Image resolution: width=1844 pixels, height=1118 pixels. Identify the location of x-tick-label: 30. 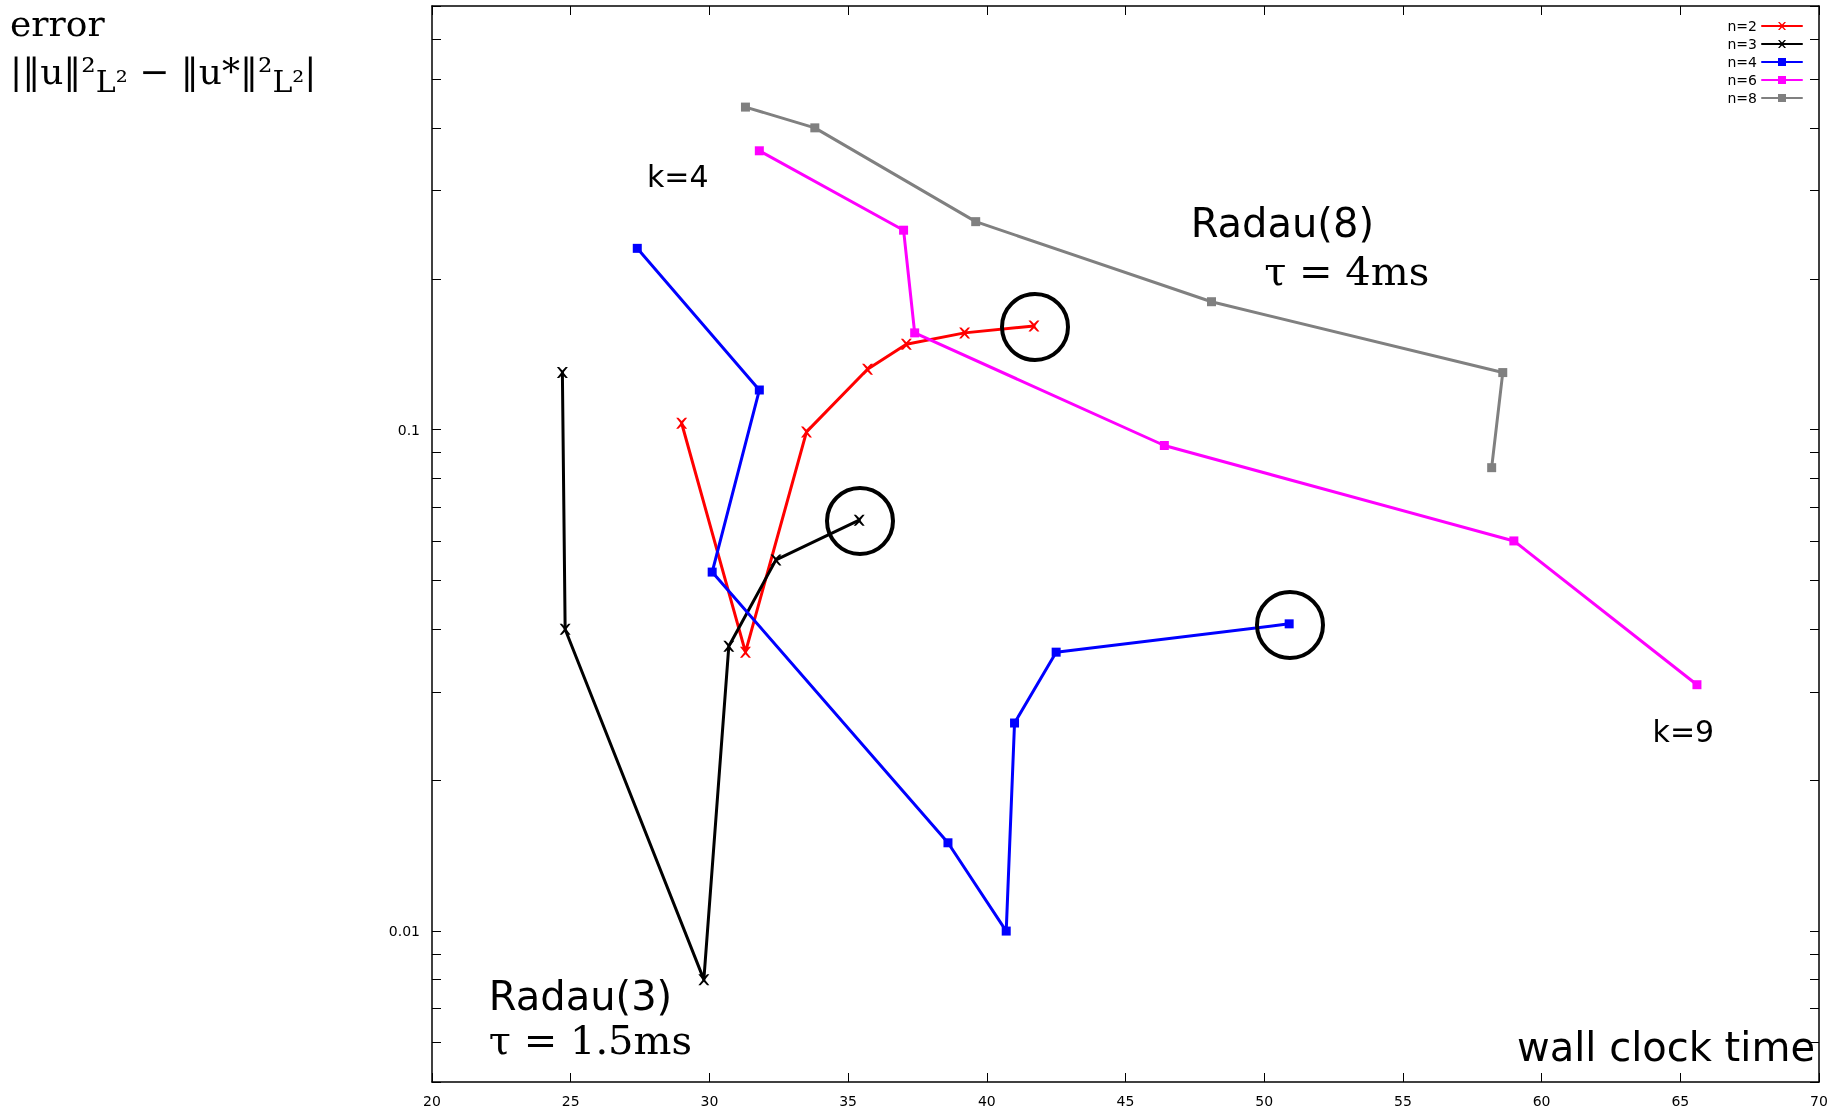
(709, 1101).